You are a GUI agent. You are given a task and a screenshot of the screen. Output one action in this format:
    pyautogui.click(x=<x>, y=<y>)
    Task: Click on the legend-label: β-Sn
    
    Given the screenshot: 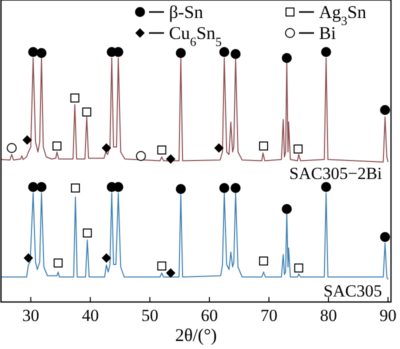 What is the action you would take?
    pyautogui.click(x=186, y=12)
    